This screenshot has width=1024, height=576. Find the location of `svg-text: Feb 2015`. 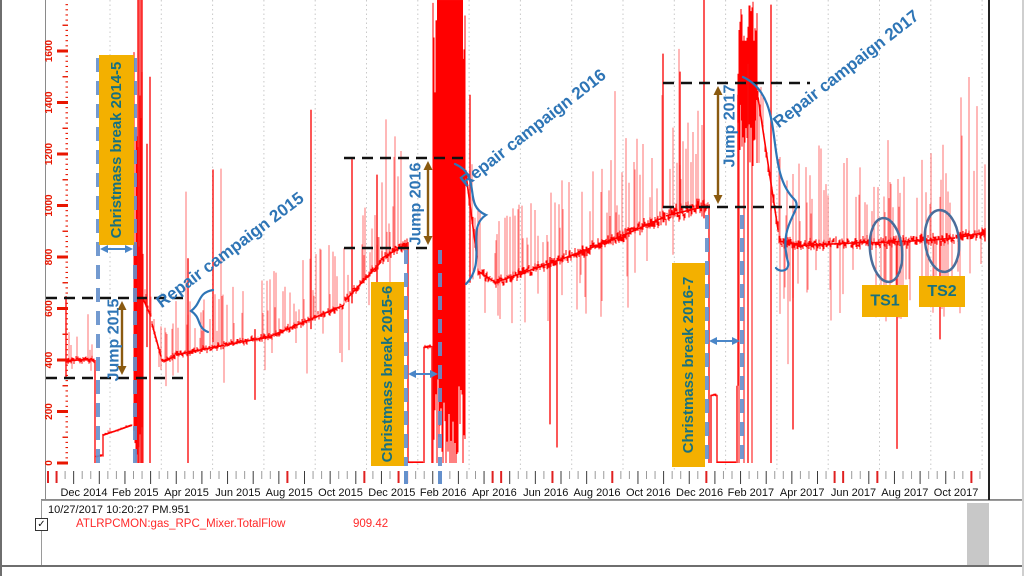

svg-text: Feb 2015 is located at coordinates (135, 493).